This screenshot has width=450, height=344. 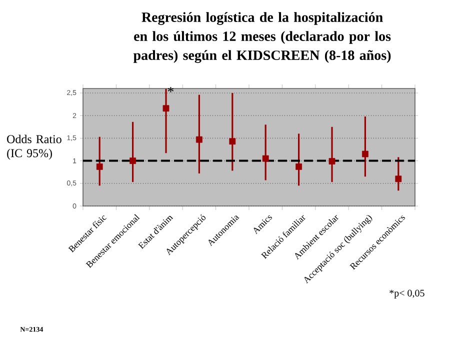 I want to click on annotation: *, so click(x=171, y=89).